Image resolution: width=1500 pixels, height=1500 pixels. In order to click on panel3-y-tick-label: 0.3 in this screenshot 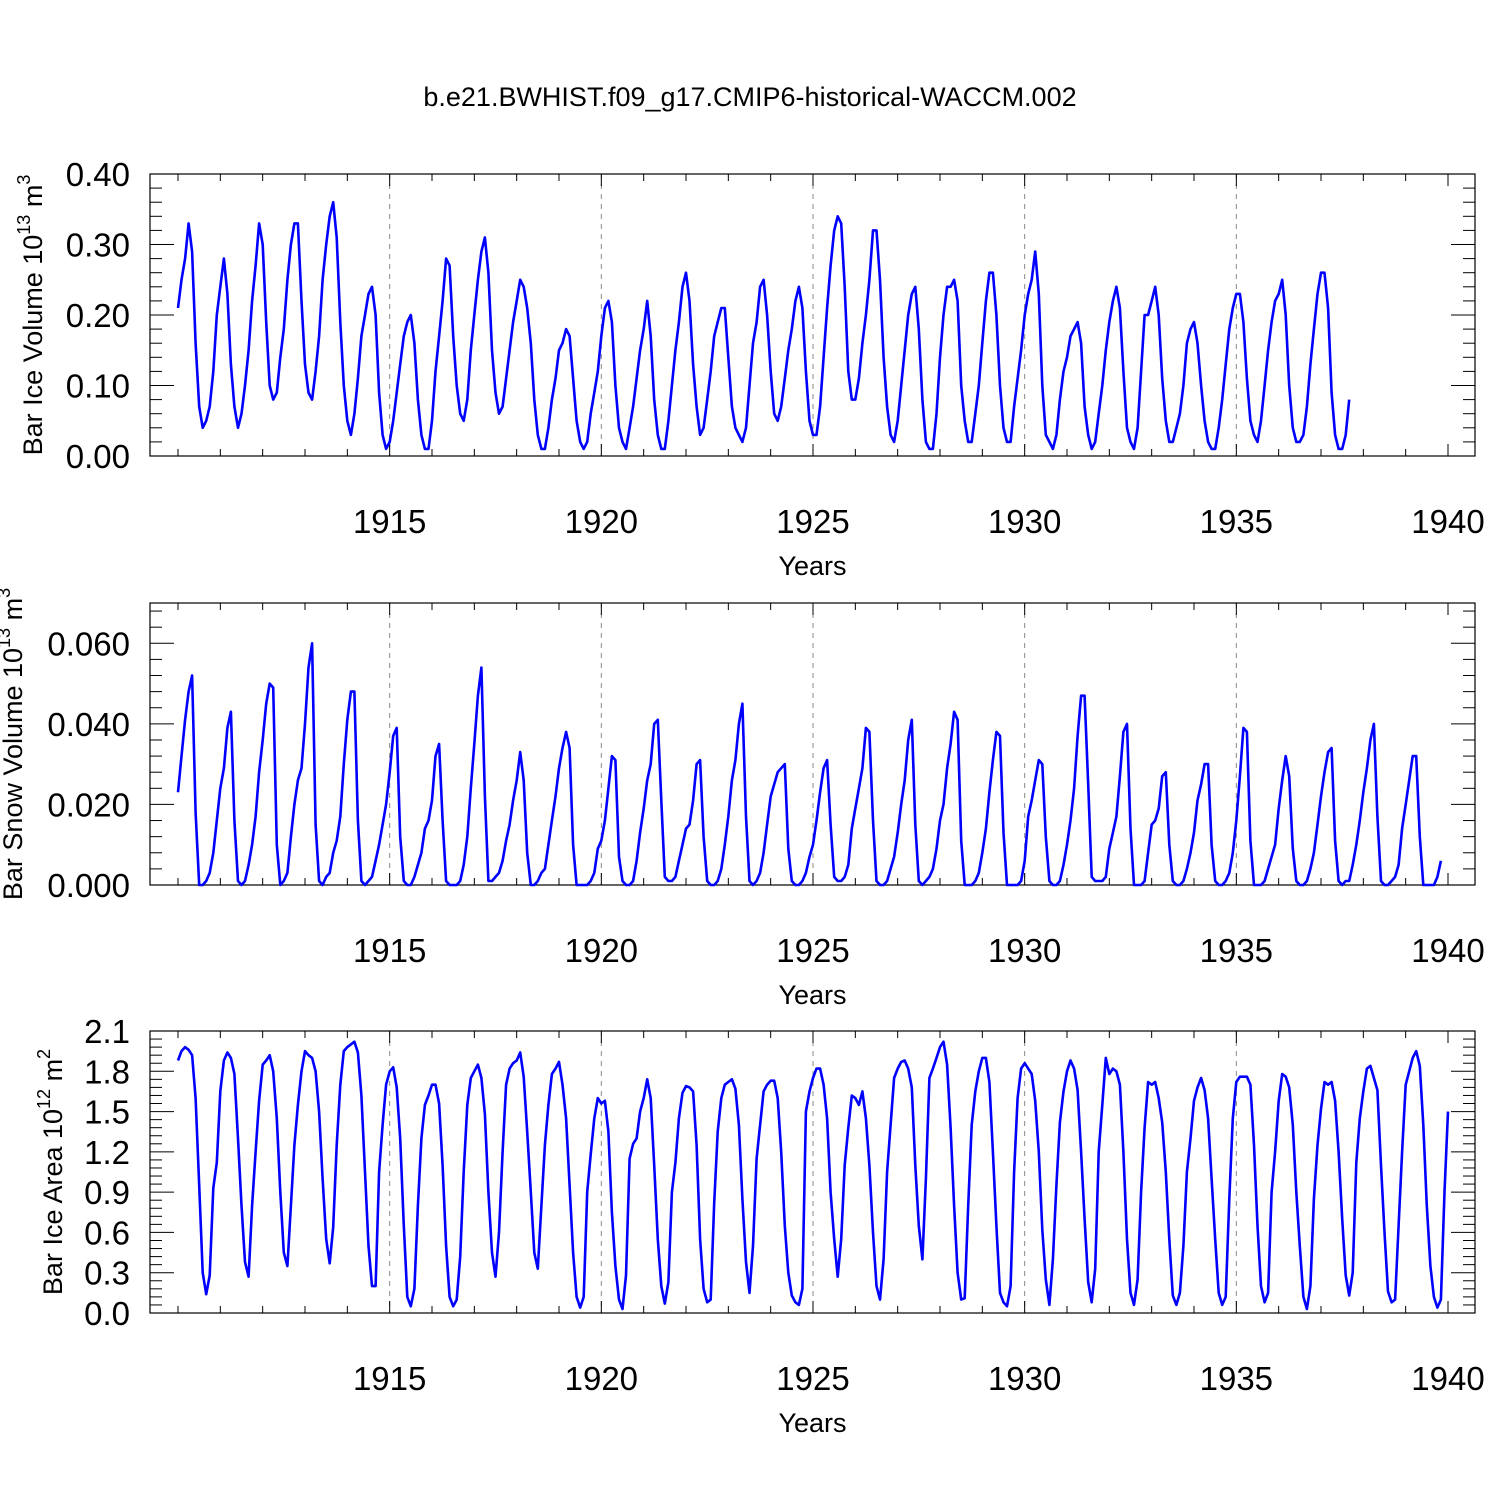, I will do `click(107, 1273)`.